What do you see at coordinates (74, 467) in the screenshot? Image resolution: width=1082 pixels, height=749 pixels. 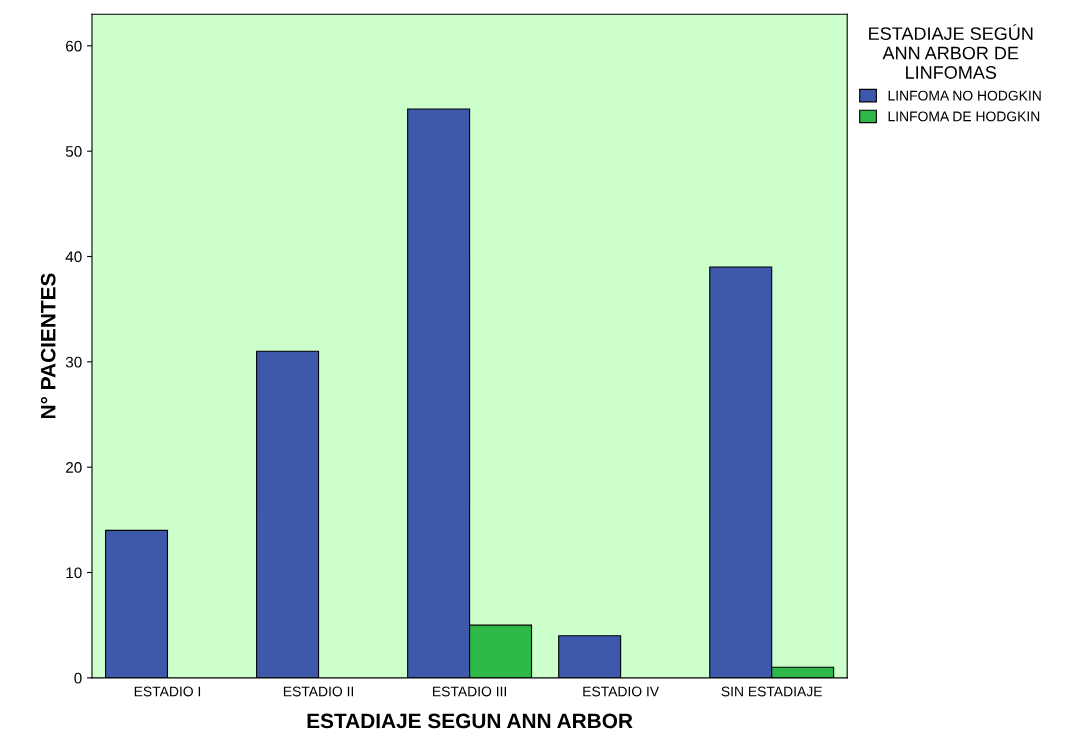 I see `y-tick-label: 20` at bounding box center [74, 467].